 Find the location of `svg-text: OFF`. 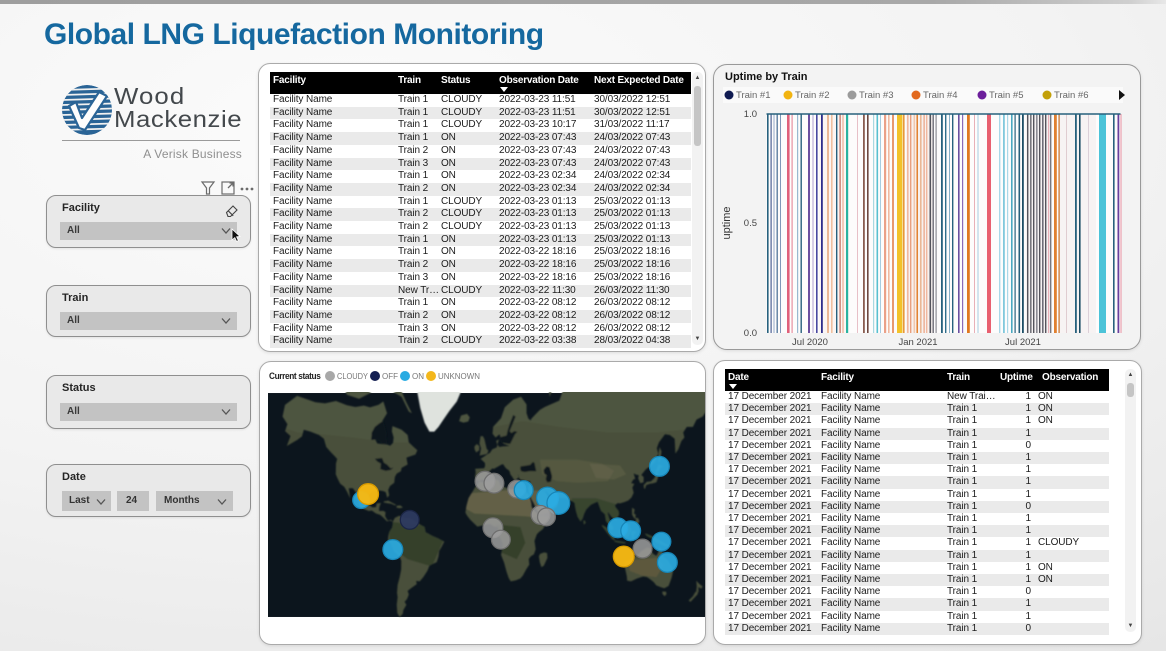

svg-text: OFF is located at coordinates (390, 376).